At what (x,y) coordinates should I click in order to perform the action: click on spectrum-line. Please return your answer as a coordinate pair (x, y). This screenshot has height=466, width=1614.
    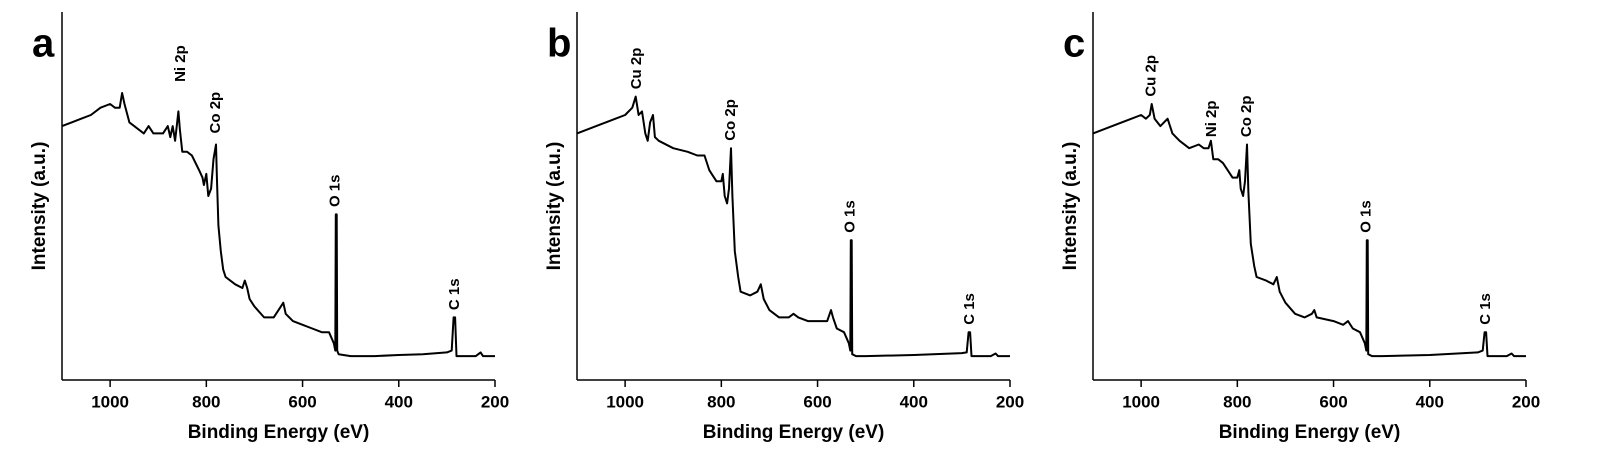
    Looking at the image, I should click on (1309, 230).